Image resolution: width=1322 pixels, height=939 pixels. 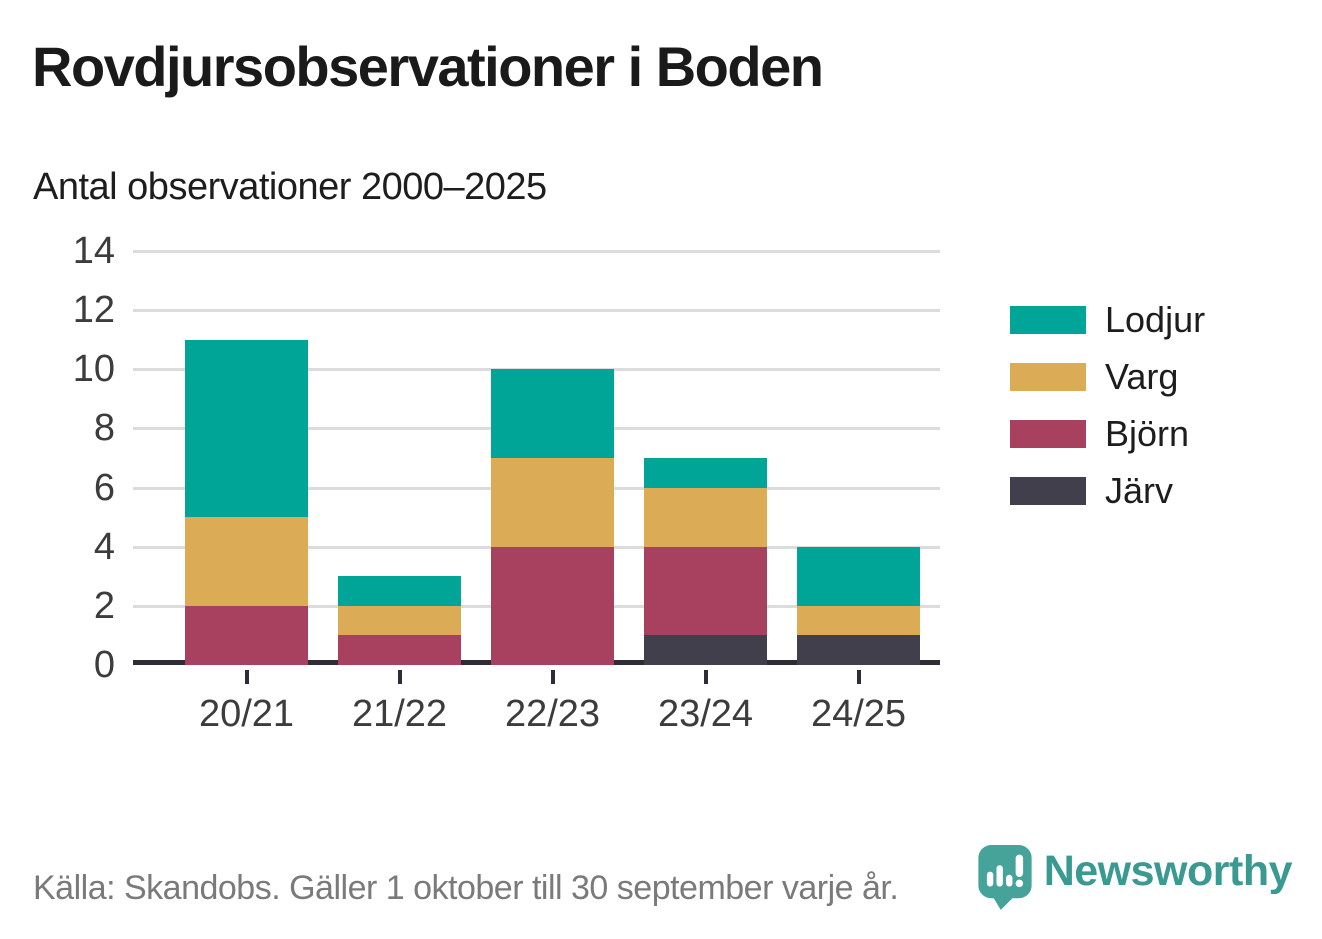 What do you see at coordinates (552, 605) in the screenshot?
I see `bar-segment-björn-22-23` at bounding box center [552, 605].